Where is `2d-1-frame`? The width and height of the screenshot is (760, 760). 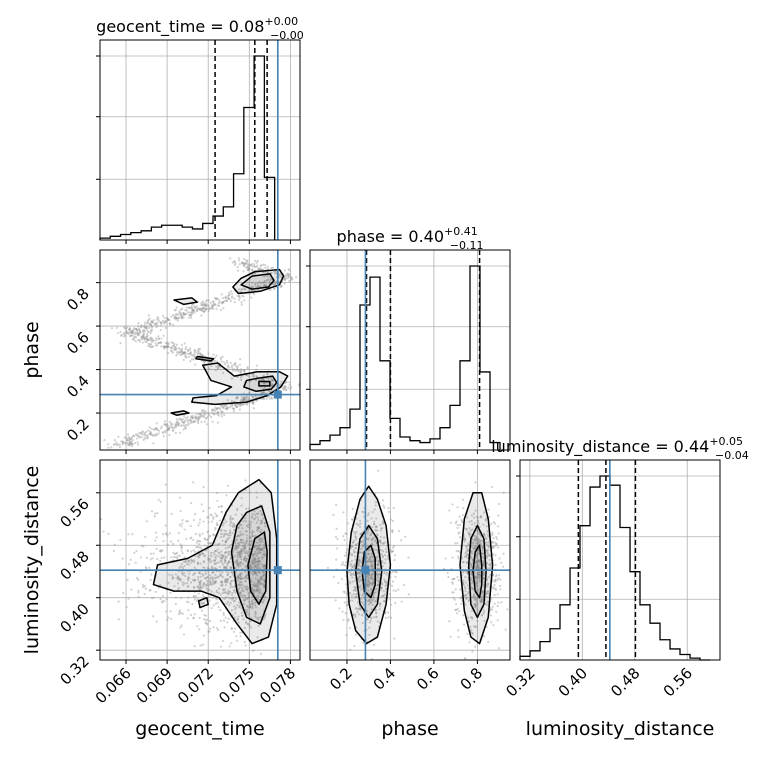 2d-1-frame is located at coordinates (200, 560).